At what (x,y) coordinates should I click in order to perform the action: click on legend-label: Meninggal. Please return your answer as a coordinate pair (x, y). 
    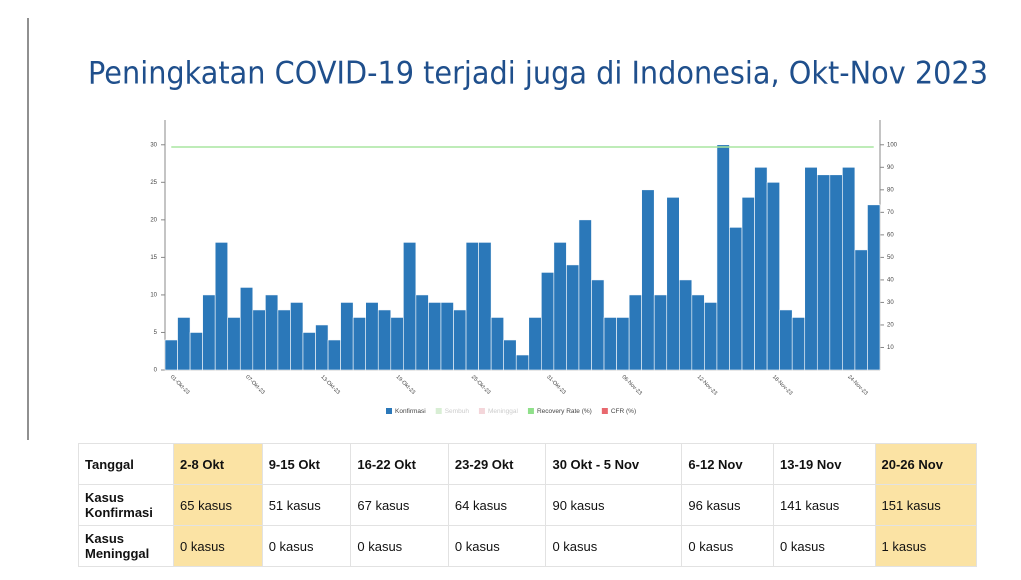
    Looking at the image, I should click on (503, 411).